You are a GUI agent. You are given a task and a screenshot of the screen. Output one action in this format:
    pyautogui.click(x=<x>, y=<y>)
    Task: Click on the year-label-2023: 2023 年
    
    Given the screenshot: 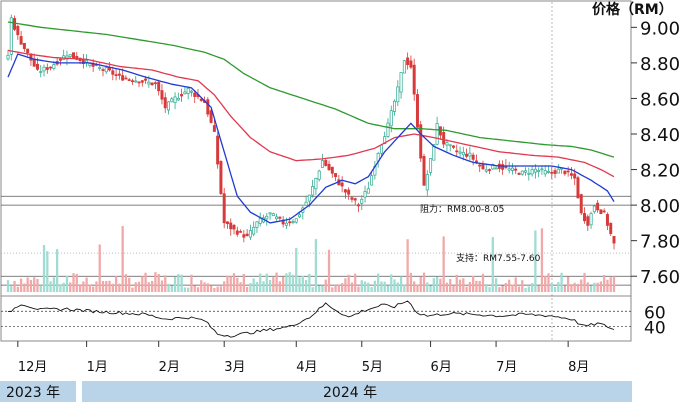 What is the action you would take?
    pyautogui.click(x=33, y=393)
    